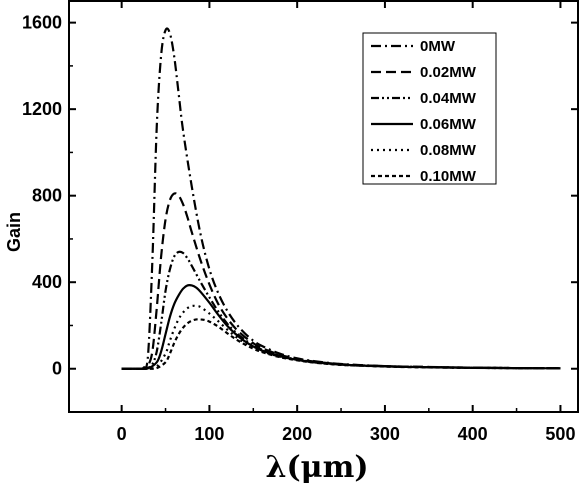 Image resolution: width=581 pixels, height=486 pixels. I want to click on x-tick-label: 500, so click(560, 434).